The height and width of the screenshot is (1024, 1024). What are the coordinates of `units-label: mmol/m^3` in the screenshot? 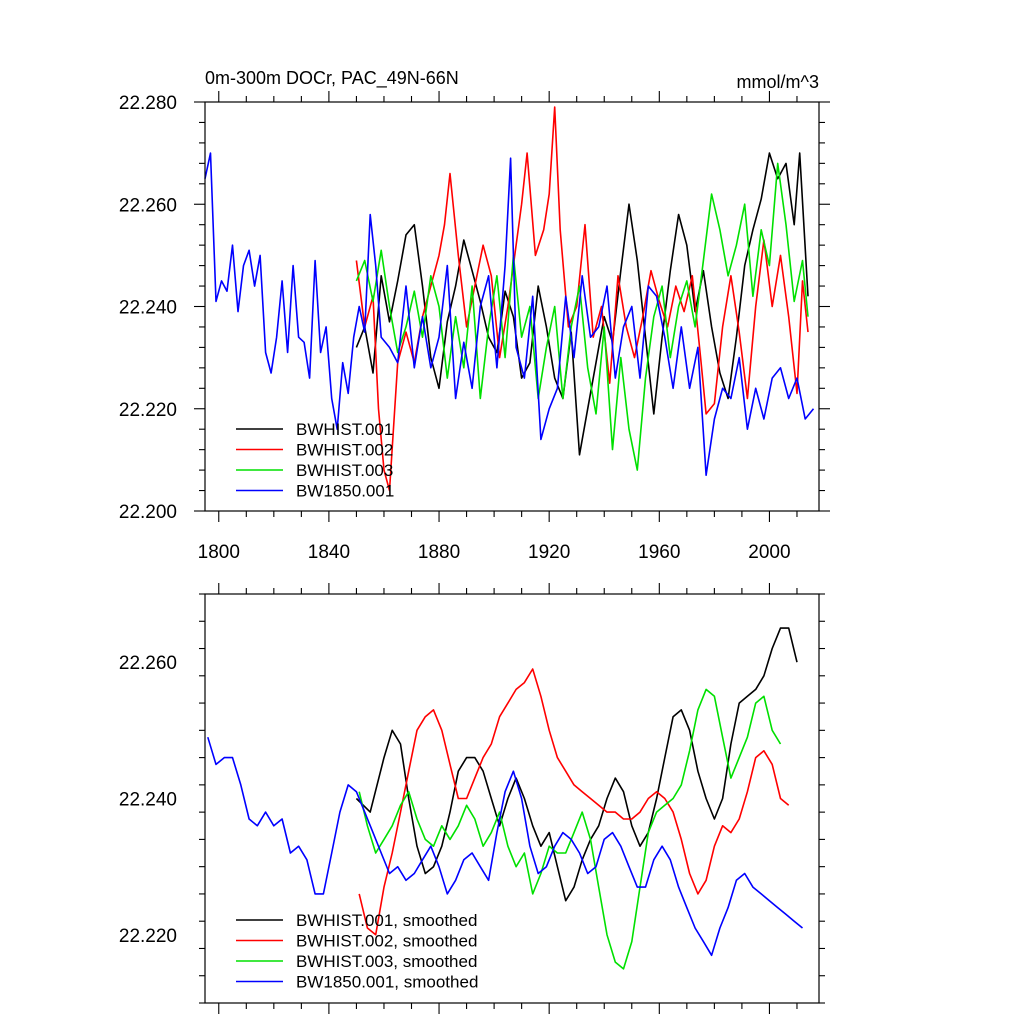 It's located at (778, 82).